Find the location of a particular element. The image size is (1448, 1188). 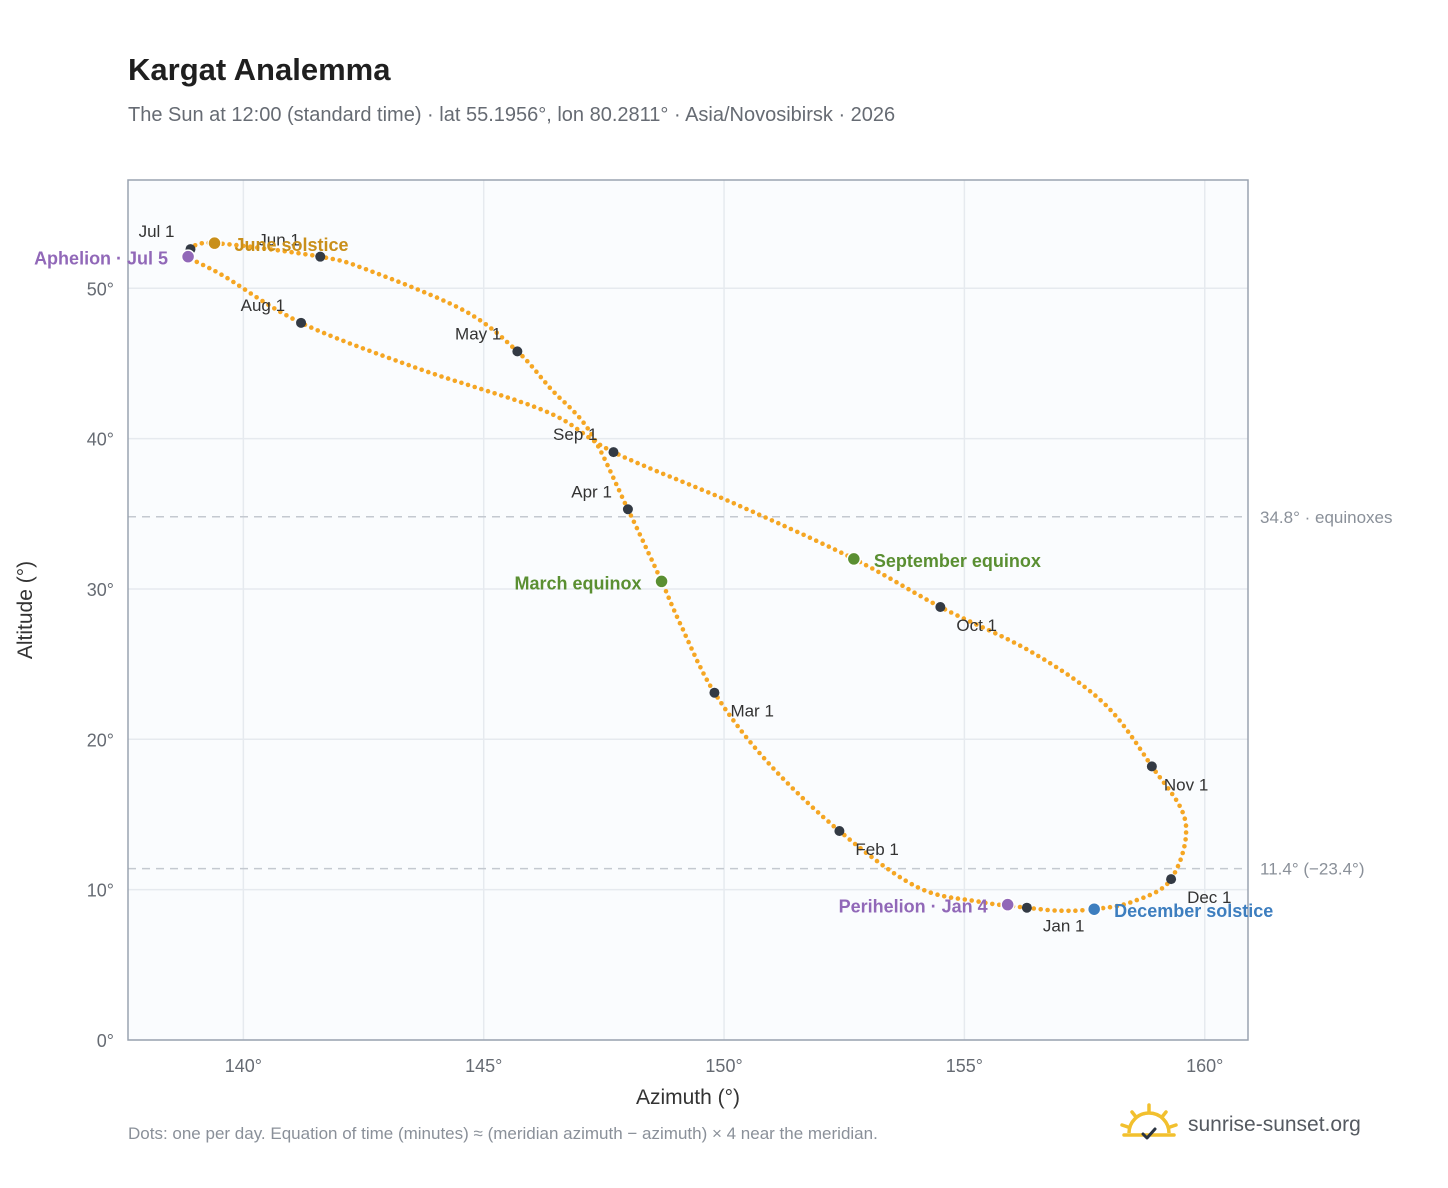

month-label: Sep 1 is located at coordinates (575, 434).